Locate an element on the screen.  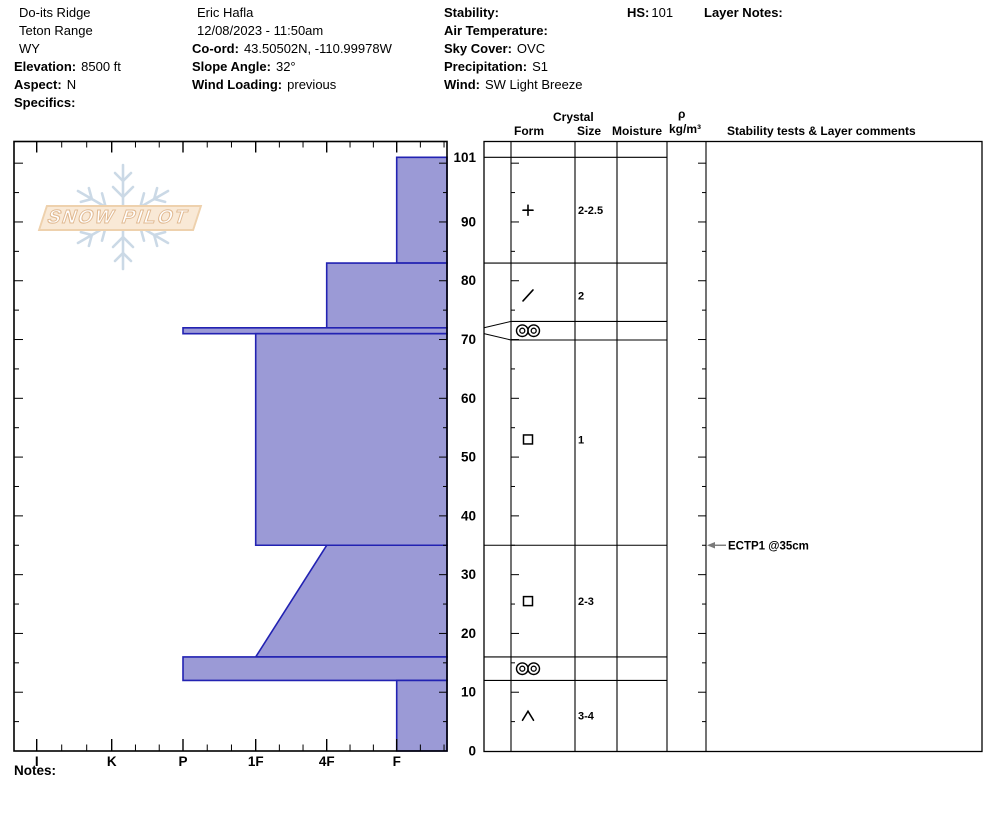
coordinates: Co-ord: 43.50502N, -110.99978W is located at coordinates (292, 48).